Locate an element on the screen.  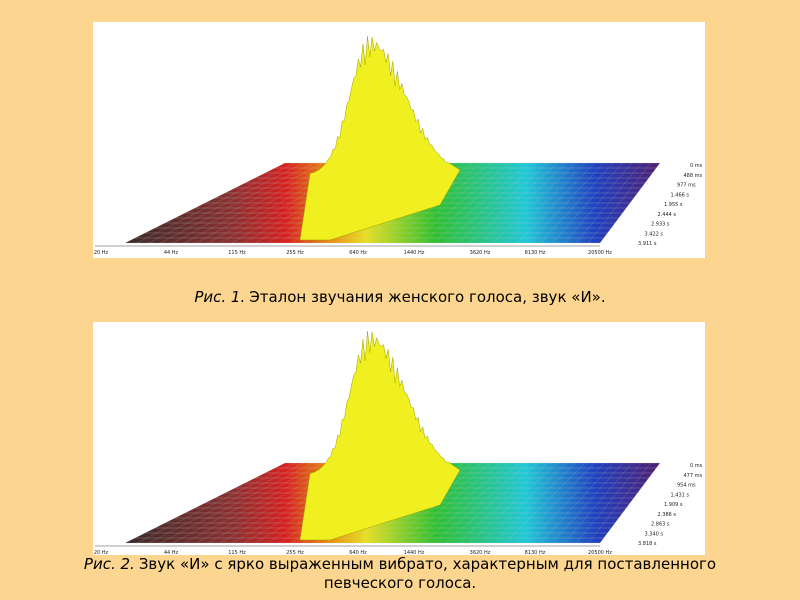
time-label: 2.863 s is located at coordinates (660, 525).